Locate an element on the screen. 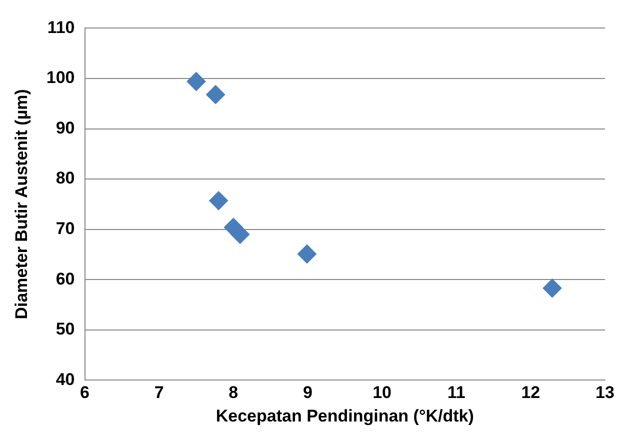  x-tick-label: 6 is located at coordinates (85, 392).